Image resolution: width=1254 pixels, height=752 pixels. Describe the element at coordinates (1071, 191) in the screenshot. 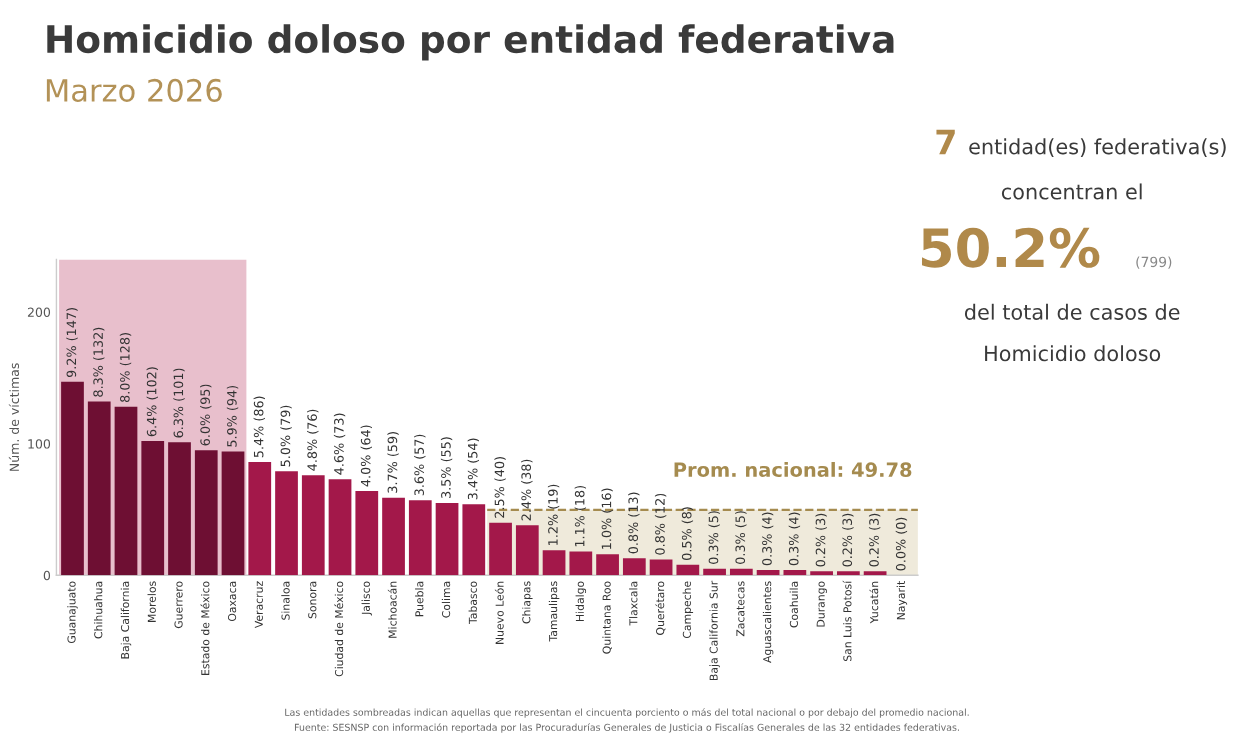

I see `text: concentran el` at that location.